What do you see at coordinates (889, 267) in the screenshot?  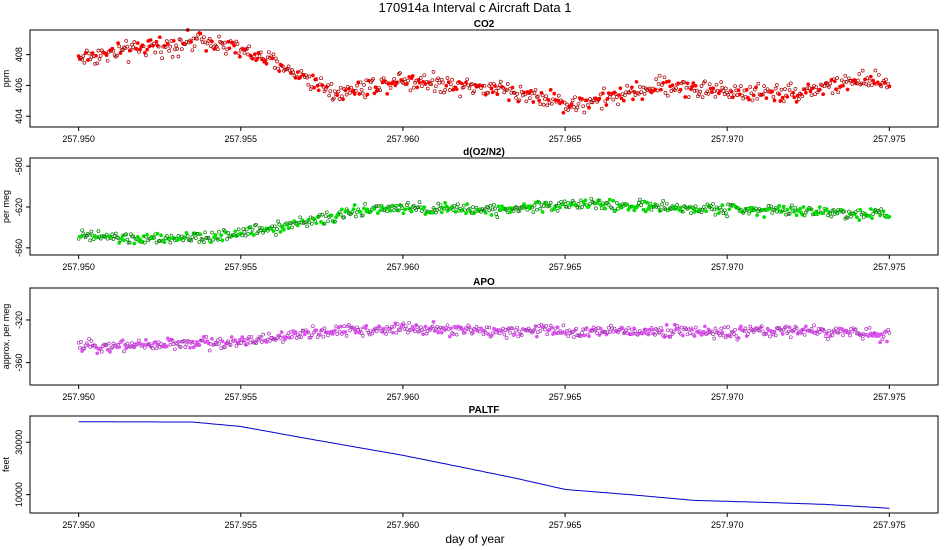 I see `x-tick-label: 257.975` at bounding box center [889, 267].